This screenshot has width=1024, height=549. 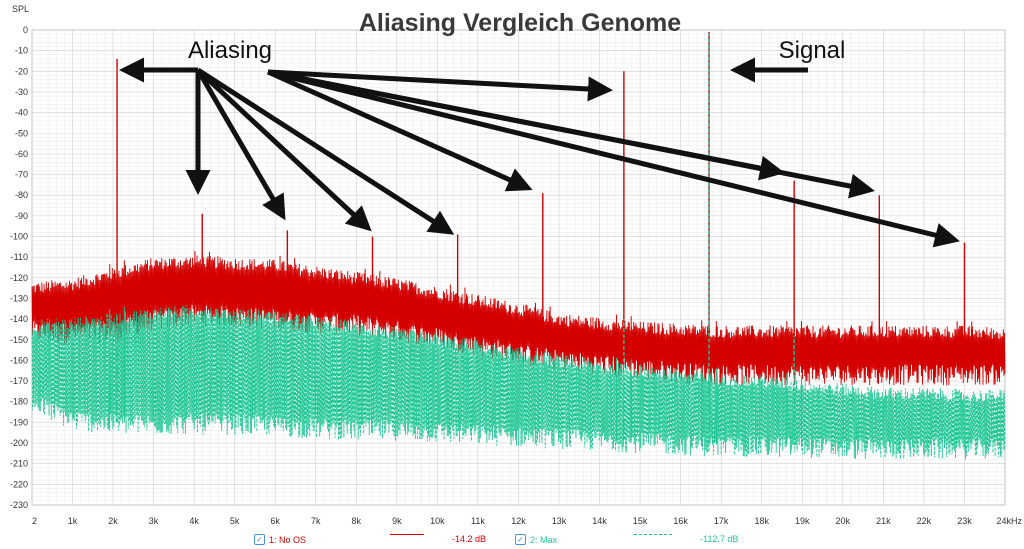 I want to click on x-tick-label: 2k, so click(x=113, y=521).